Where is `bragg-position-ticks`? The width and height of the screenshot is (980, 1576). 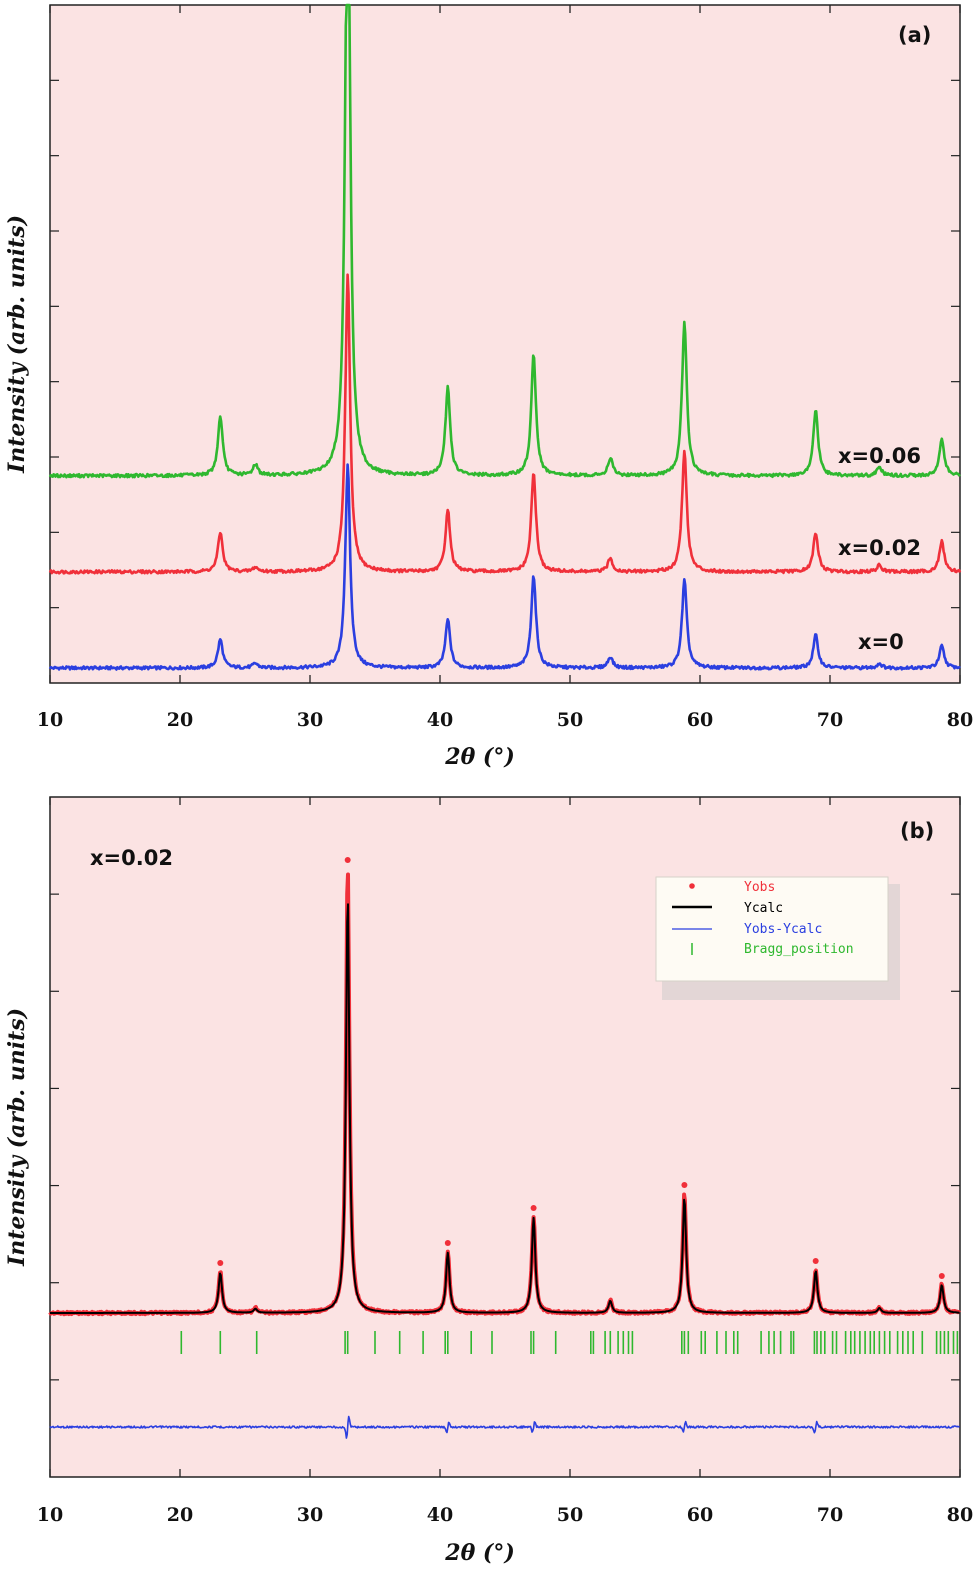
bragg-position-ticks is located at coordinates (569, 1342).